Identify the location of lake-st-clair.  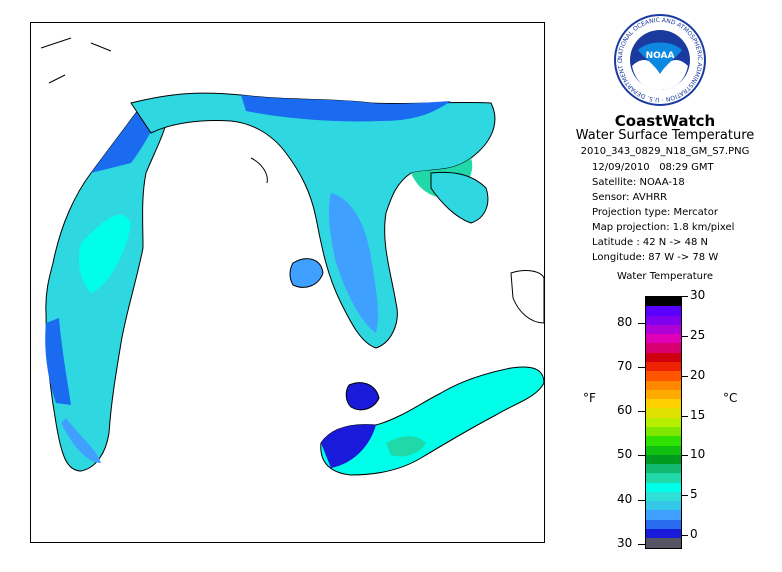
(362, 396).